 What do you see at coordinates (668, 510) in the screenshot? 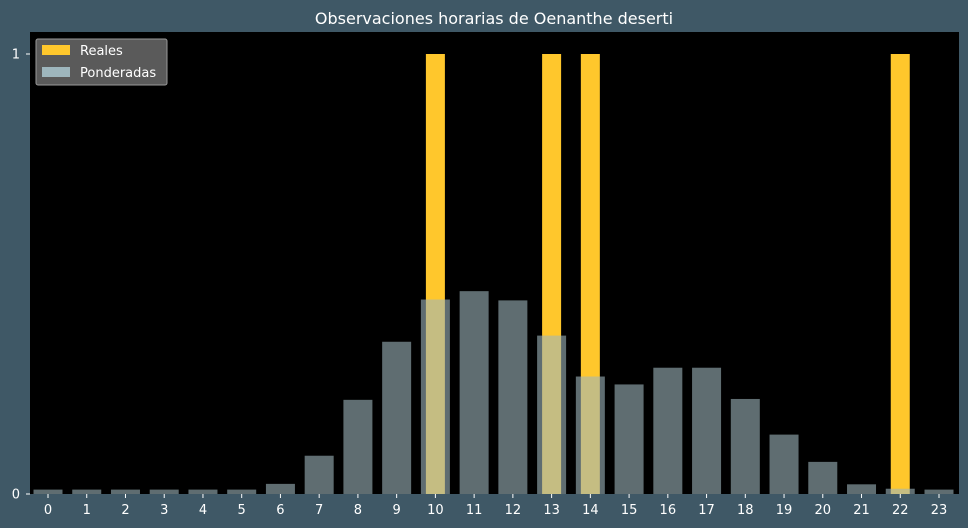
I see `x-tick-label: 16` at bounding box center [668, 510].